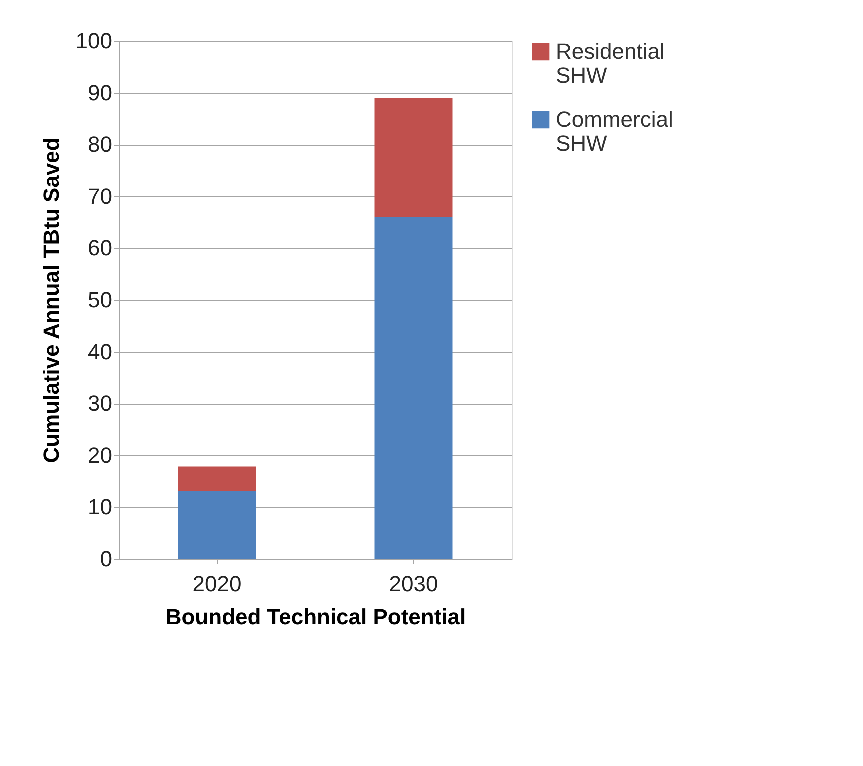 This screenshot has width=863, height=766. I want to click on x-tick-label: 2030, so click(413, 584).